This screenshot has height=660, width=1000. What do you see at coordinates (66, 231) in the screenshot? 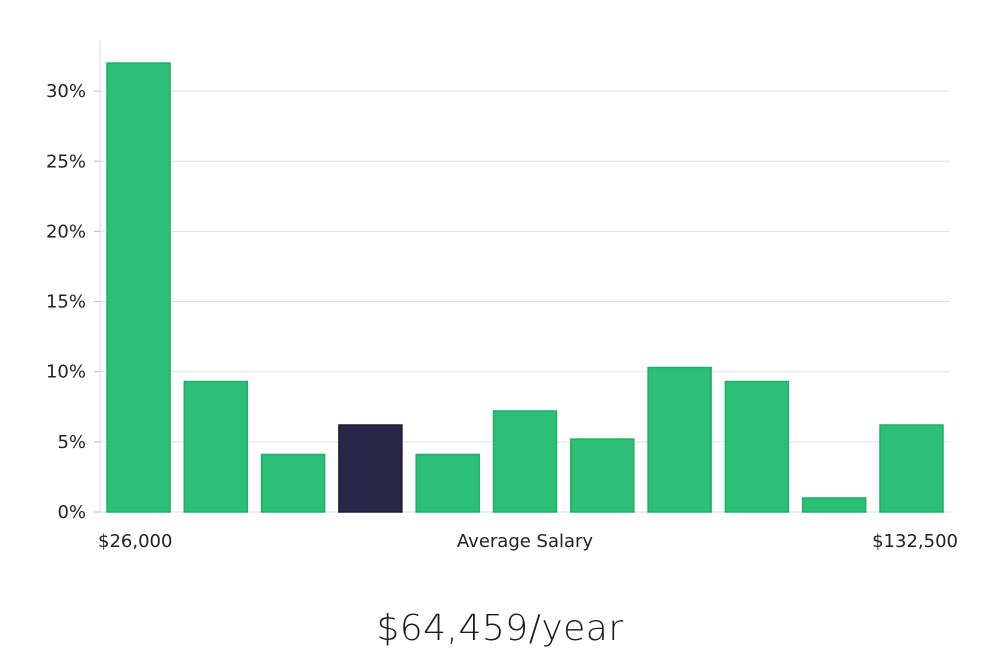
I see `y-tick-label: 20%` at bounding box center [66, 231].